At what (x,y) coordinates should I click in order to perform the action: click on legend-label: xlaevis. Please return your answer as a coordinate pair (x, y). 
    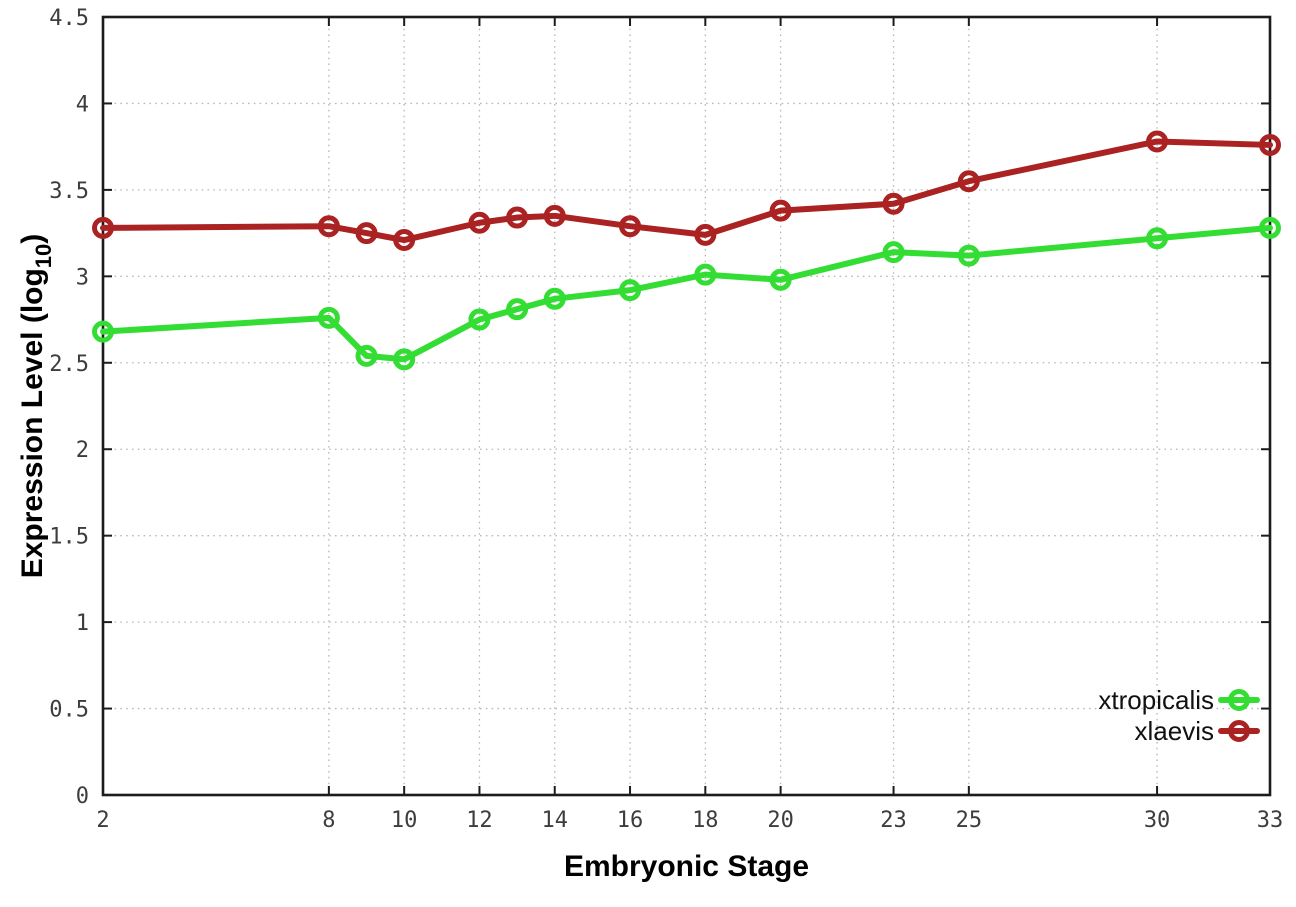
    Looking at the image, I should click on (1174, 731).